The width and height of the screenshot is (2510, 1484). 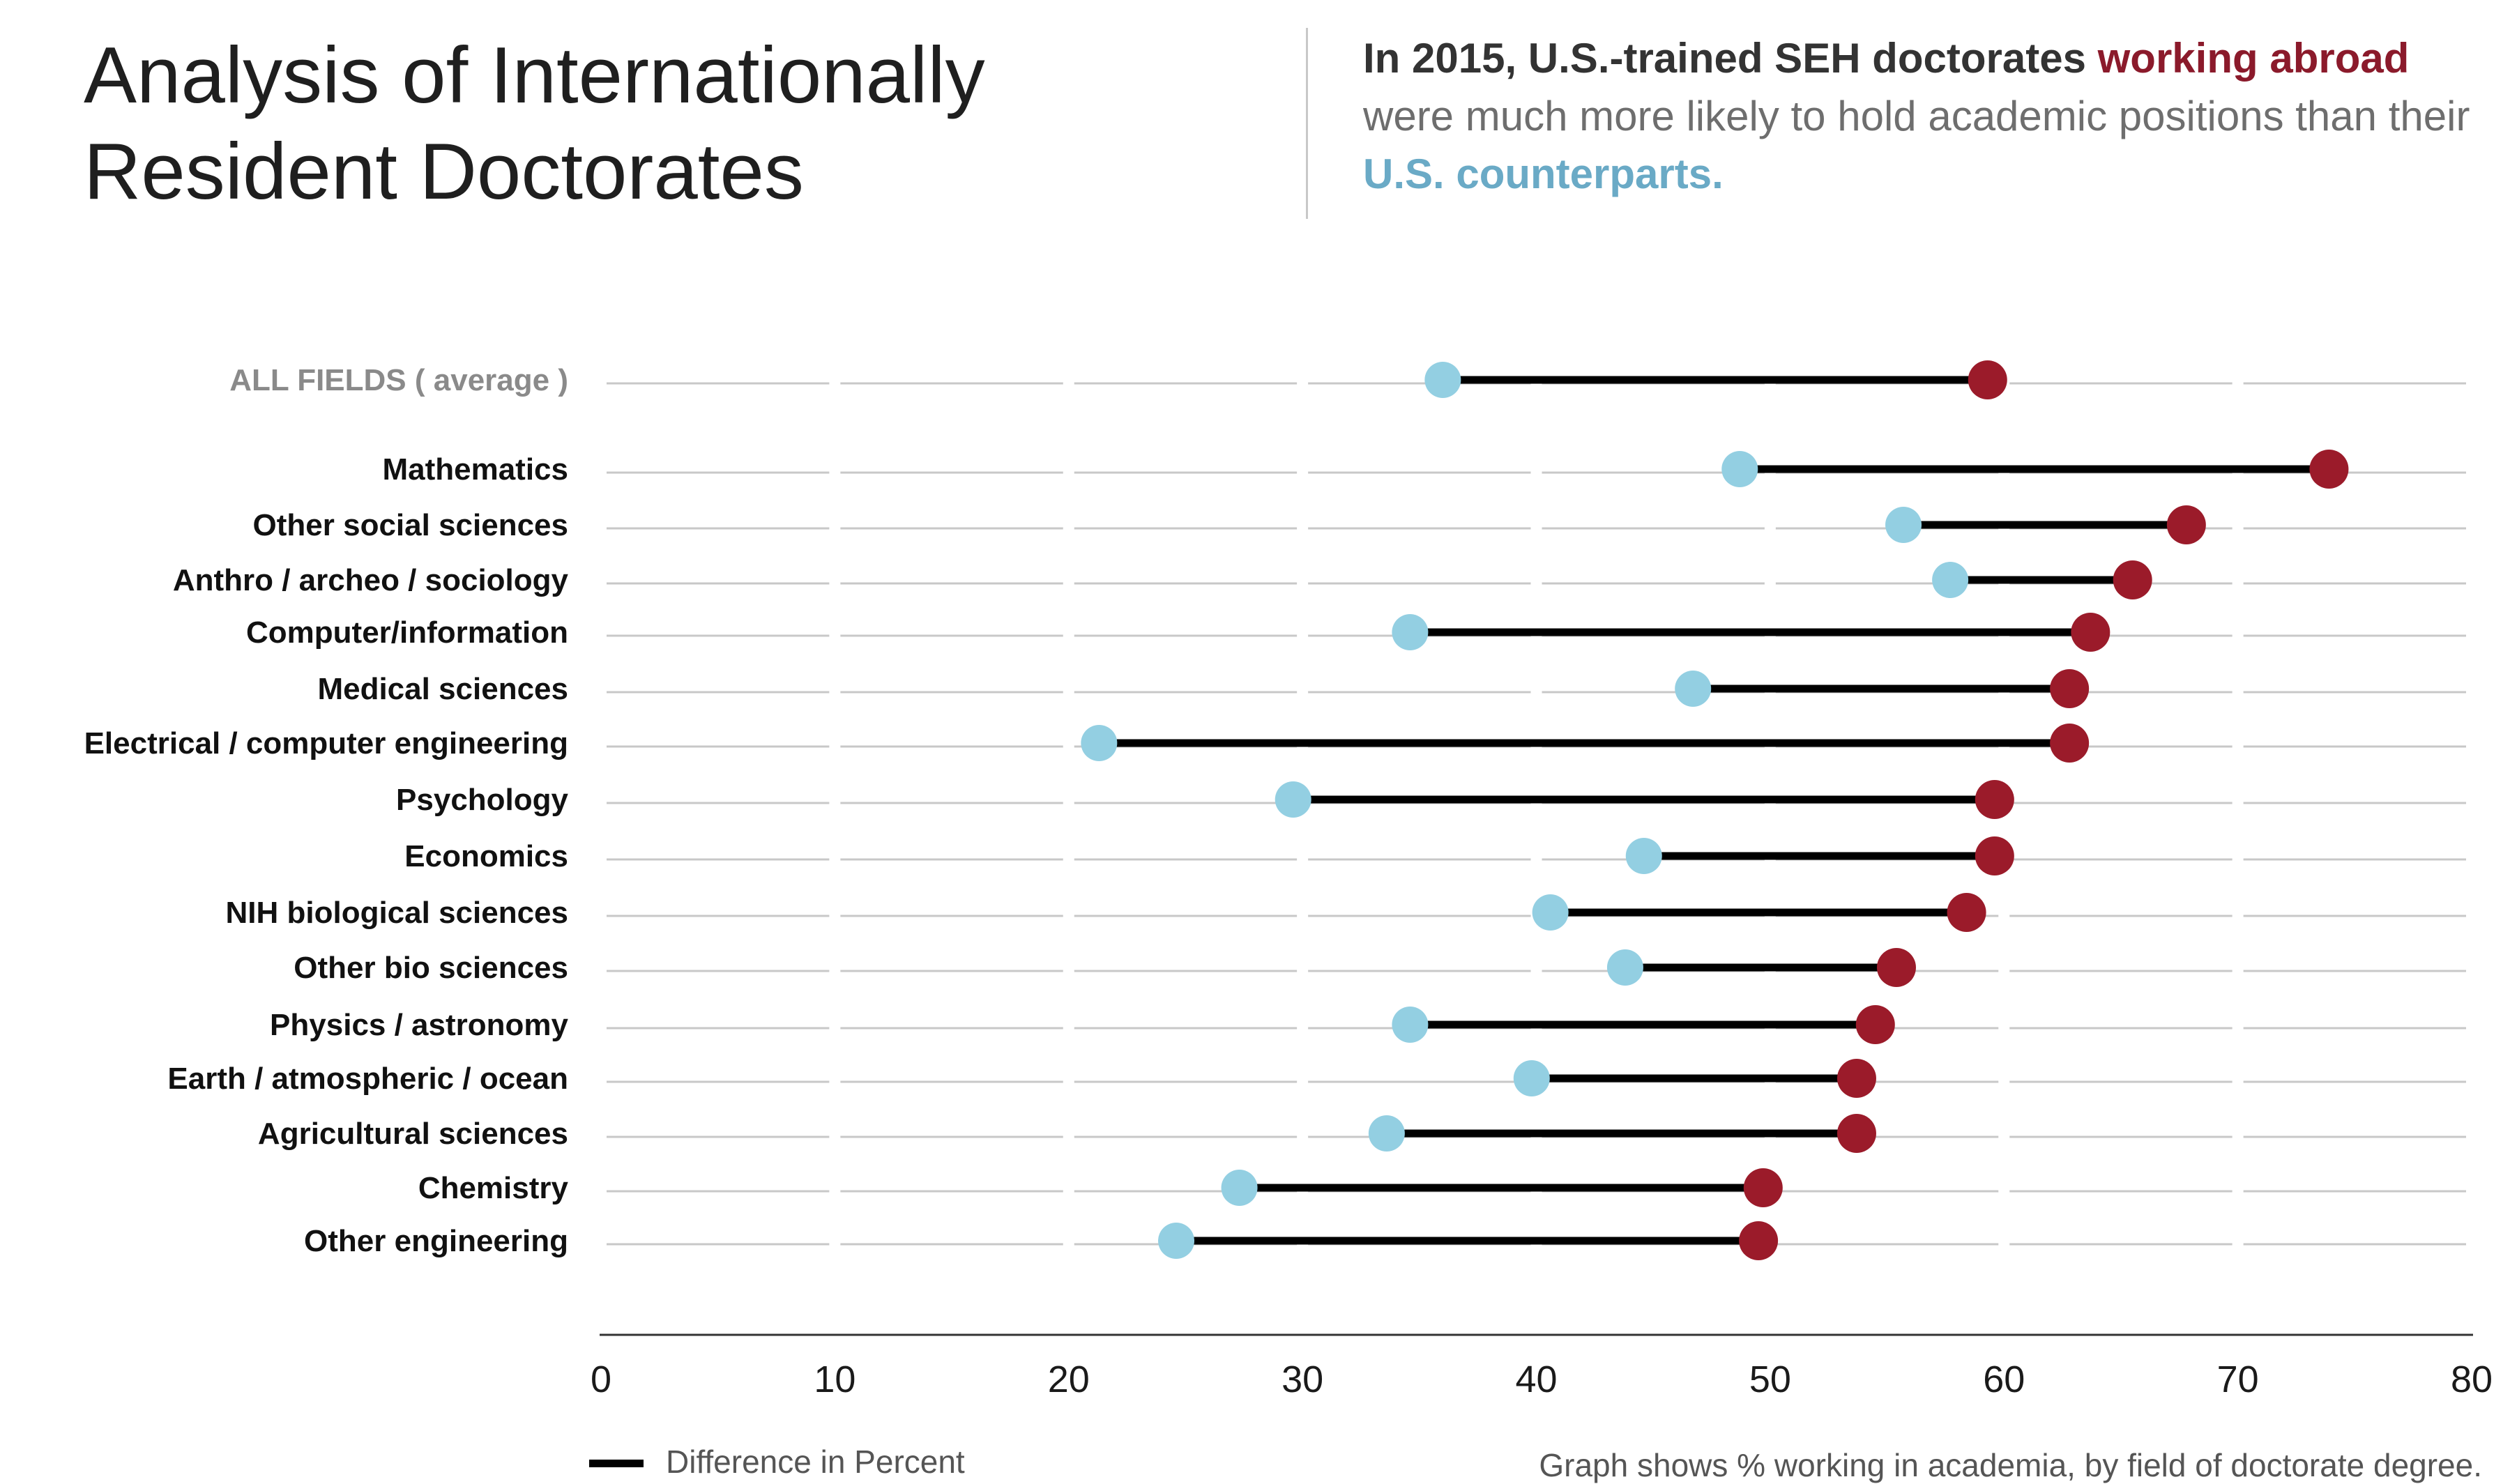 What do you see at coordinates (1105, 967) in the screenshot?
I see `chart-row: Other bio sciences` at bounding box center [1105, 967].